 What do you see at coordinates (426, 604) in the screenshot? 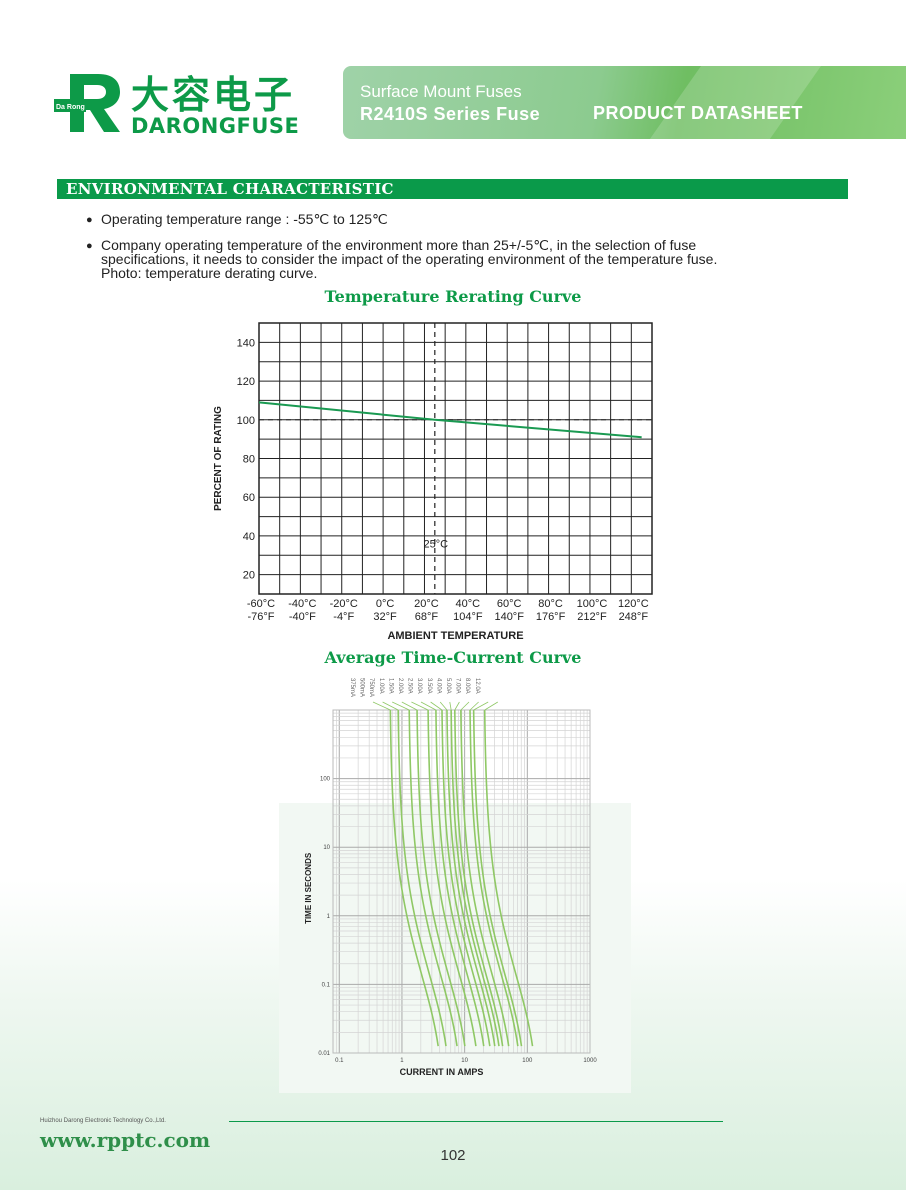
I see `x-tick-label: 20°C` at bounding box center [426, 604].